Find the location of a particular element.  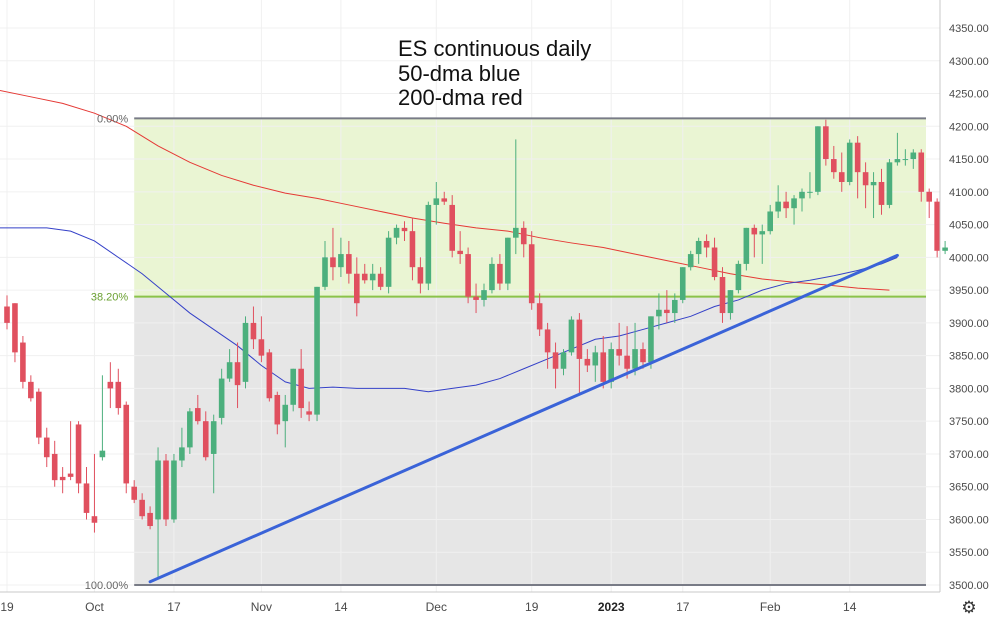

time-tick-label: 2023 is located at coordinates (611, 607).